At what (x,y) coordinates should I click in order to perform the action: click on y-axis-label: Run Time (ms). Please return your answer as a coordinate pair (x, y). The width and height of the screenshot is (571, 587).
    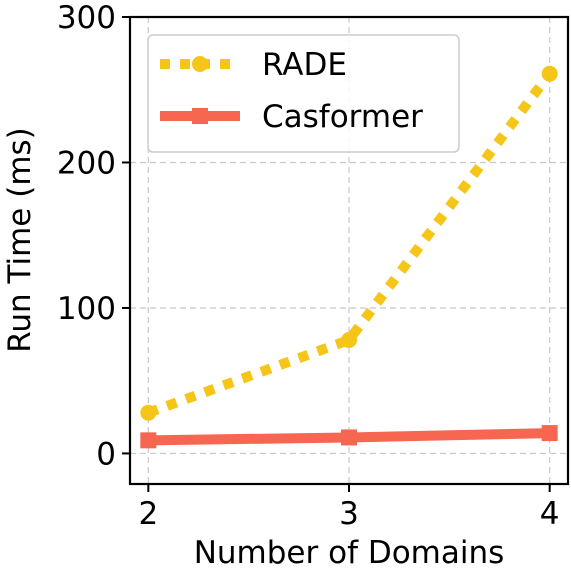
    Looking at the image, I should click on (20, 240).